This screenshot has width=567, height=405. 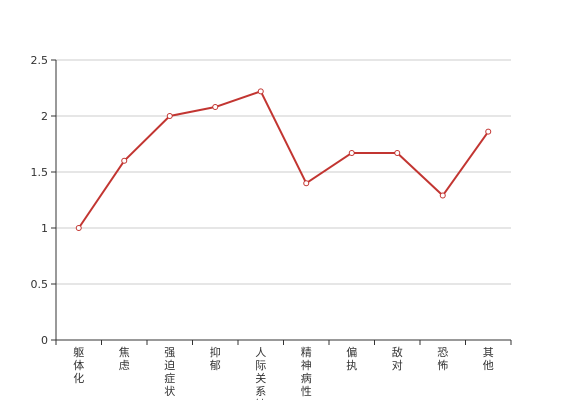 I want to click on x-tick-label: 精神病性, so click(x=306, y=372).